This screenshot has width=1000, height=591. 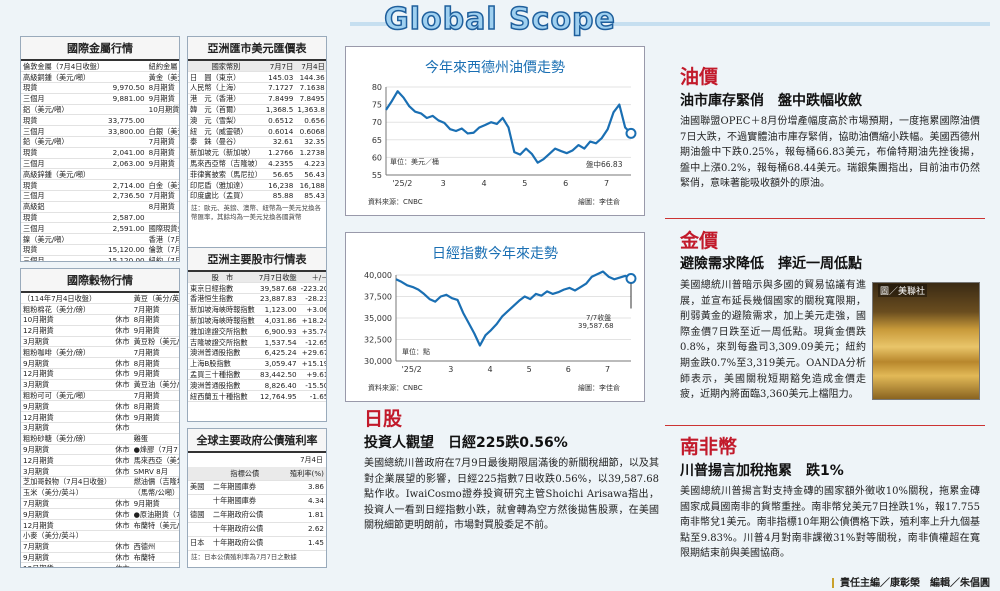 I want to click on table-cell: 1,363.8, so click(x=310, y=110).